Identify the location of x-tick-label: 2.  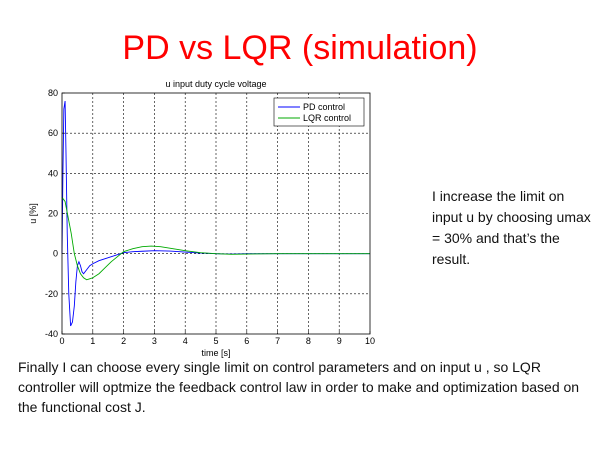
(123, 341).